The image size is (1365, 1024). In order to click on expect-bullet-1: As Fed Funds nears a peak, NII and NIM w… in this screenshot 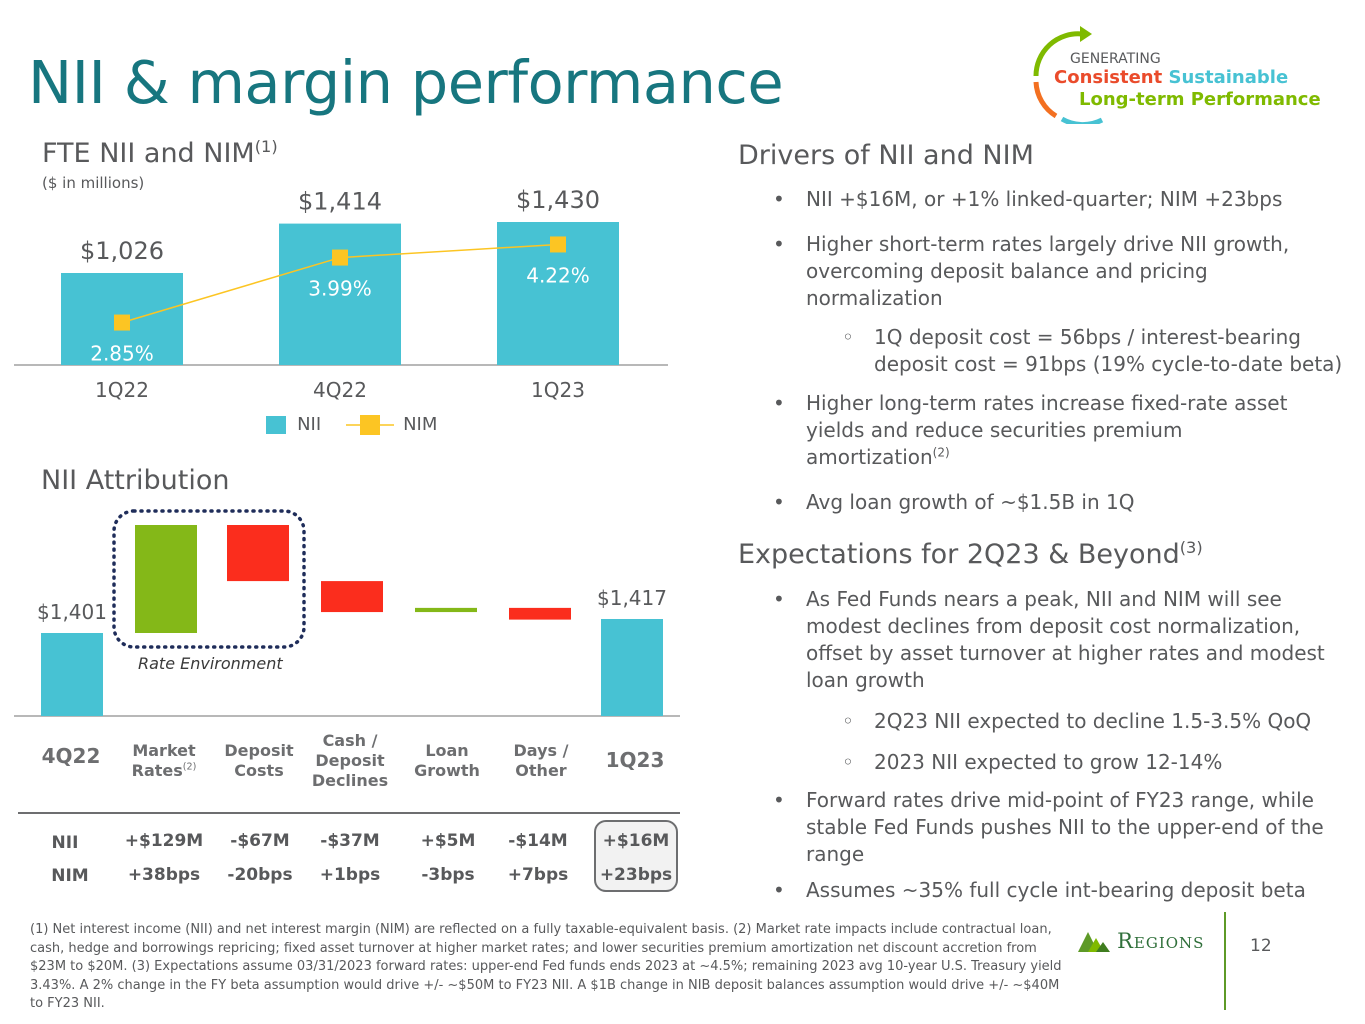, I will do `click(1059, 640)`.